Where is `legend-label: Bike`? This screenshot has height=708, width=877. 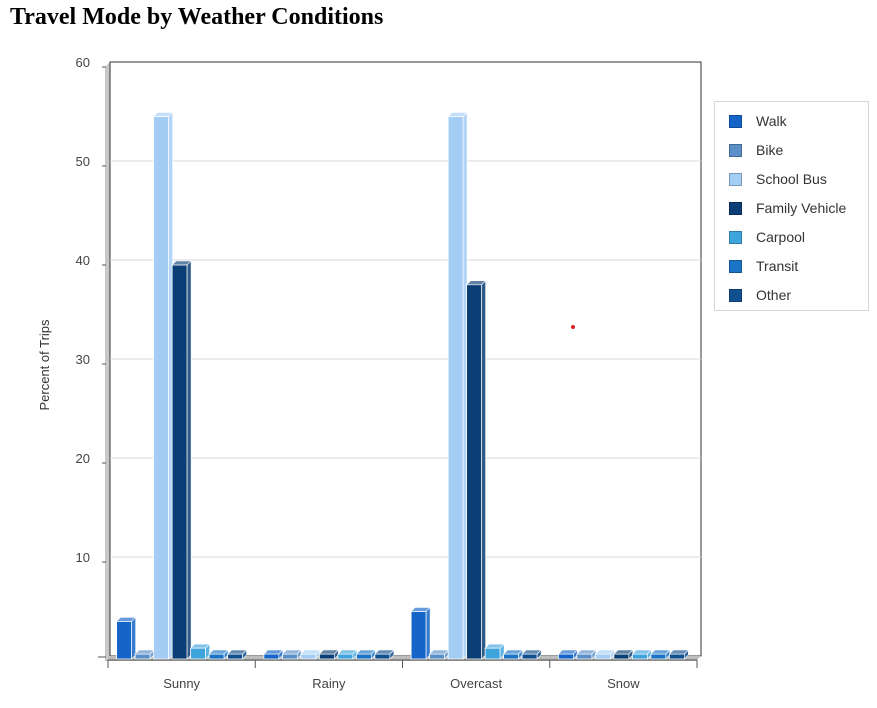
legend-label: Bike is located at coordinates (770, 150).